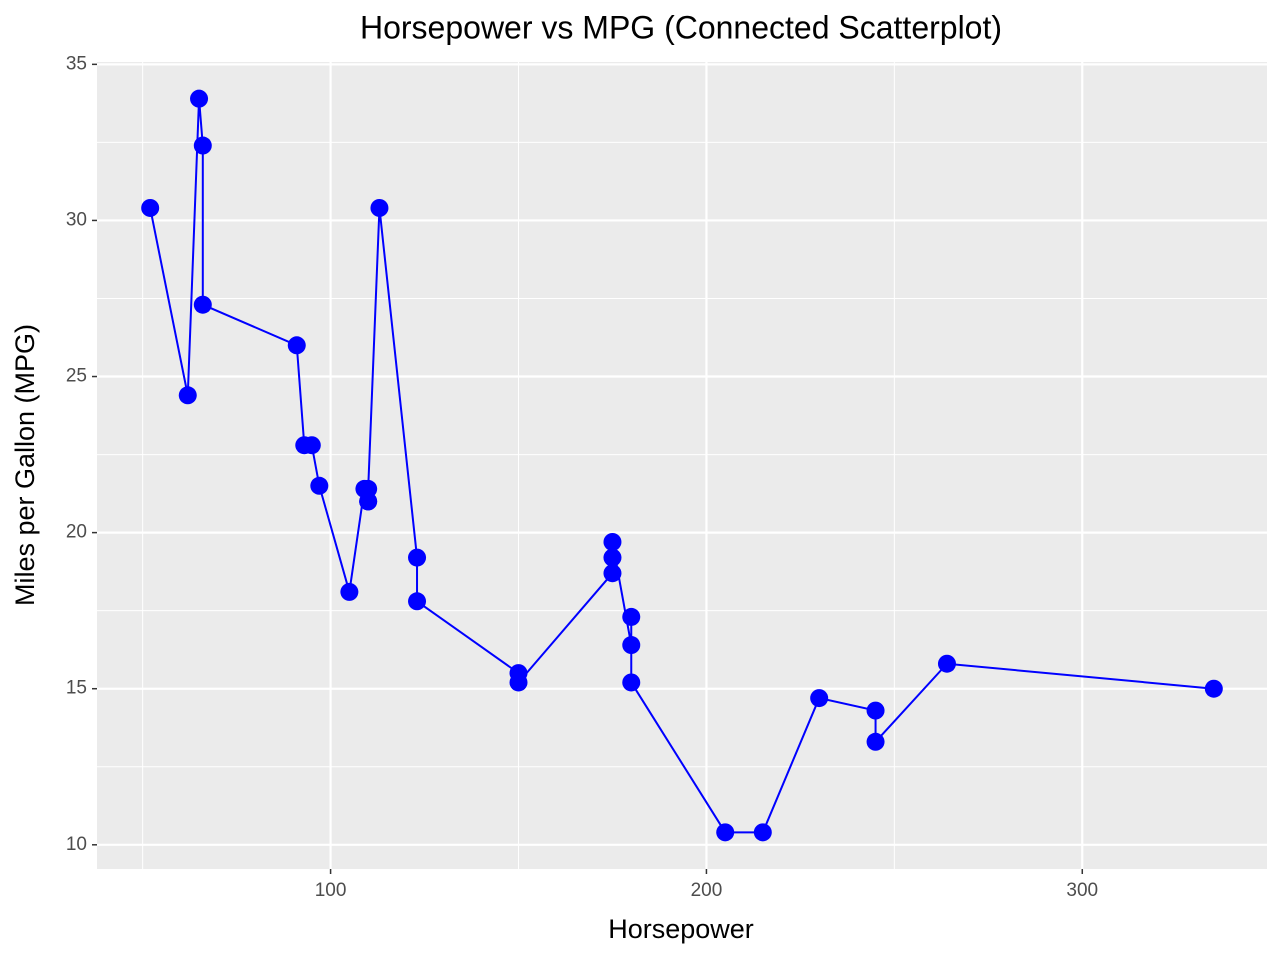 The height and width of the screenshot is (960, 1280). Describe the element at coordinates (331, 890) in the screenshot. I see `x-tick-label: 100` at that location.